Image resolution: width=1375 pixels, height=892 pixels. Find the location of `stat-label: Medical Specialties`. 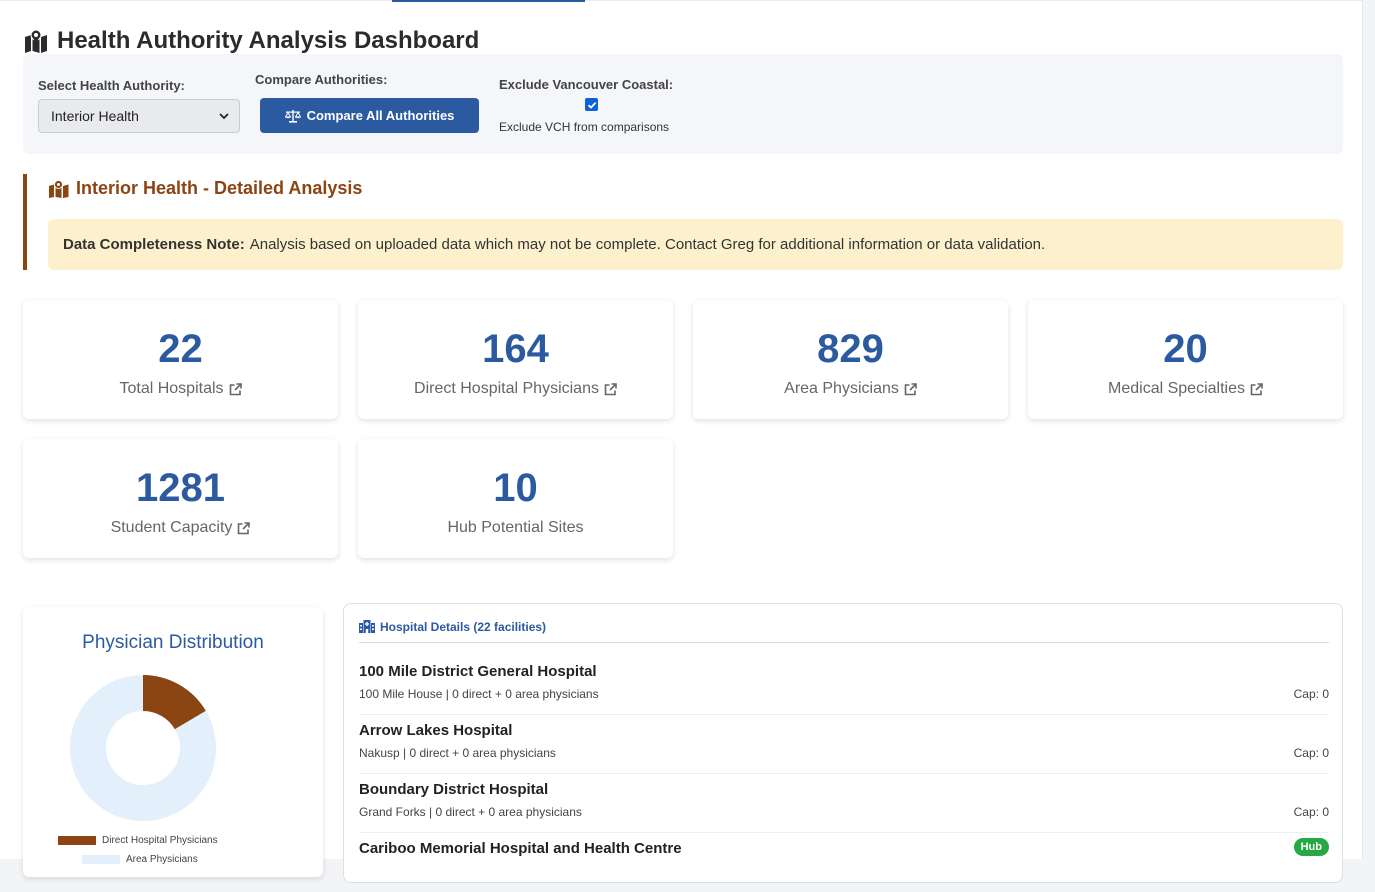

stat-label: Medical Specialties is located at coordinates (1185, 389).